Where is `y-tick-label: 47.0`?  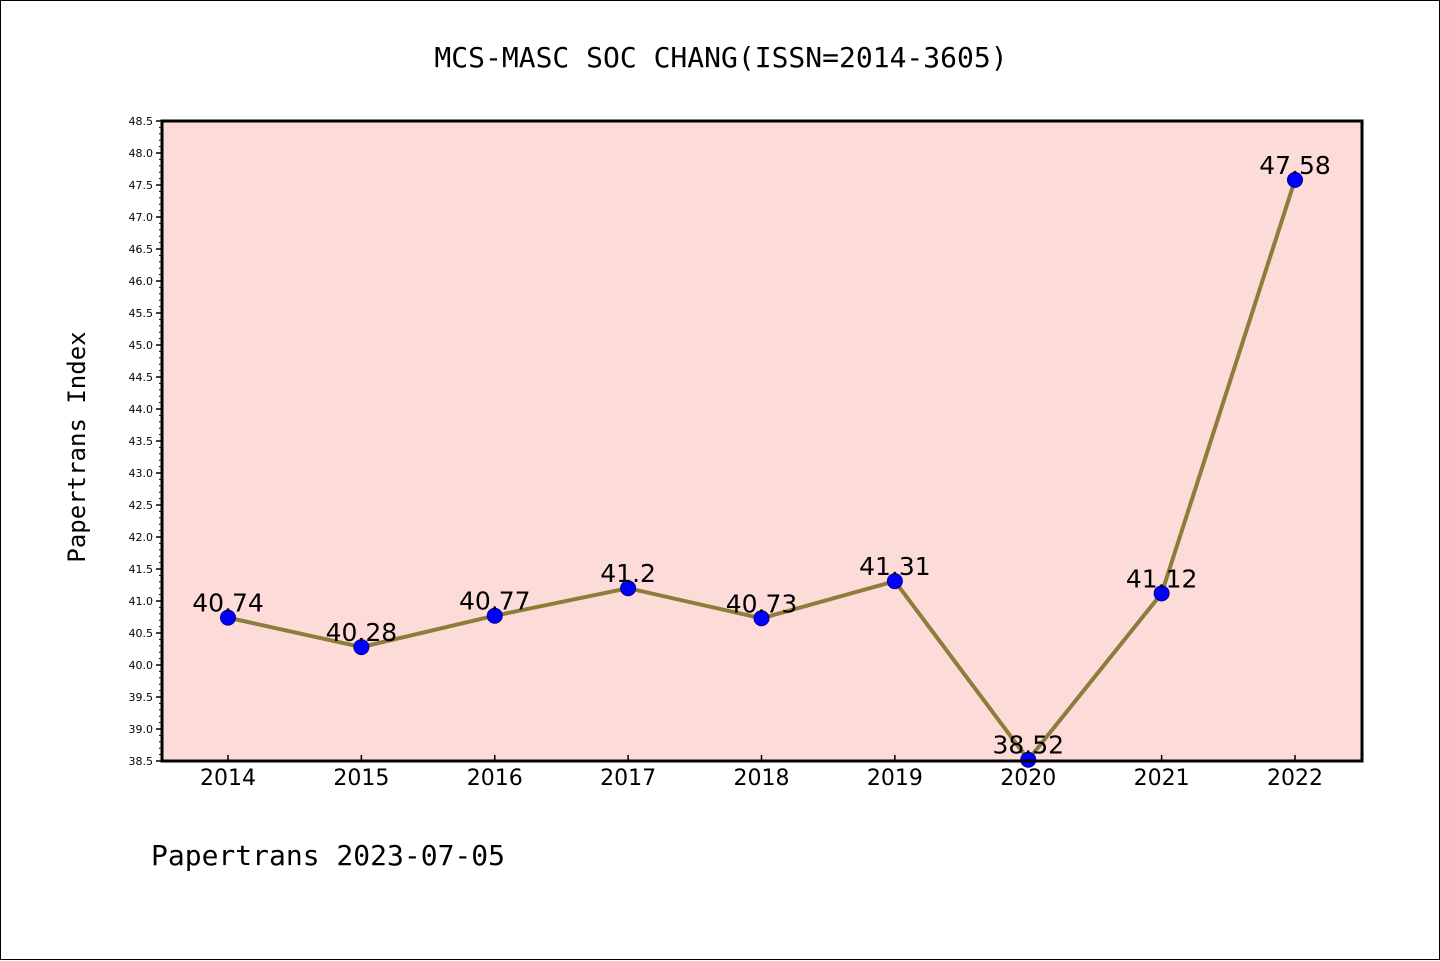 y-tick-label: 47.0 is located at coordinates (141, 217).